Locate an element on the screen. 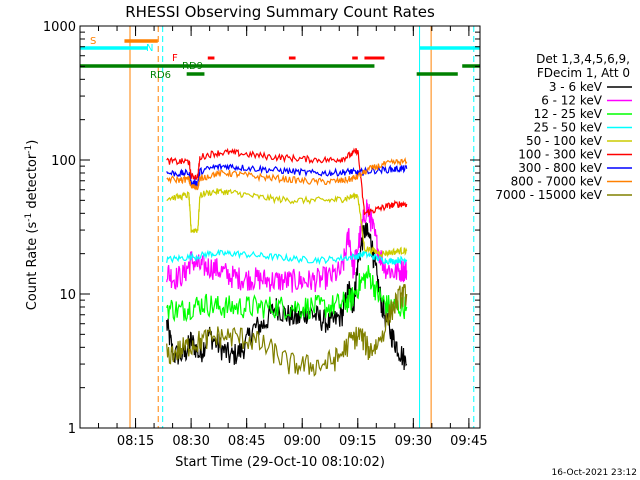 This screenshot has height=480, width=640. footer-timestamp: 16-Oct-2021 23:12 is located at coordinates (594, 473).